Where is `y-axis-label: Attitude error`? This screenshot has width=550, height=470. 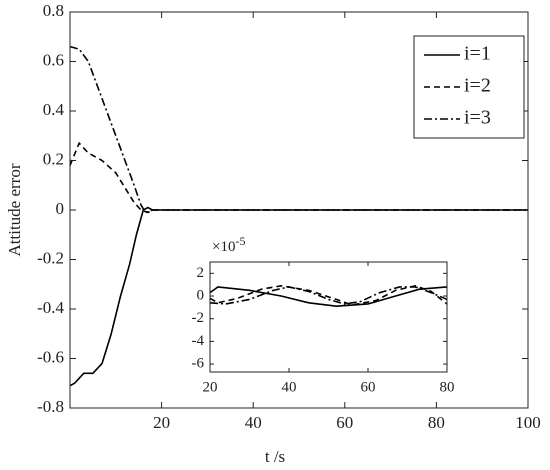 y-axis-label: Attitude error is located at coordinates (14, 209).